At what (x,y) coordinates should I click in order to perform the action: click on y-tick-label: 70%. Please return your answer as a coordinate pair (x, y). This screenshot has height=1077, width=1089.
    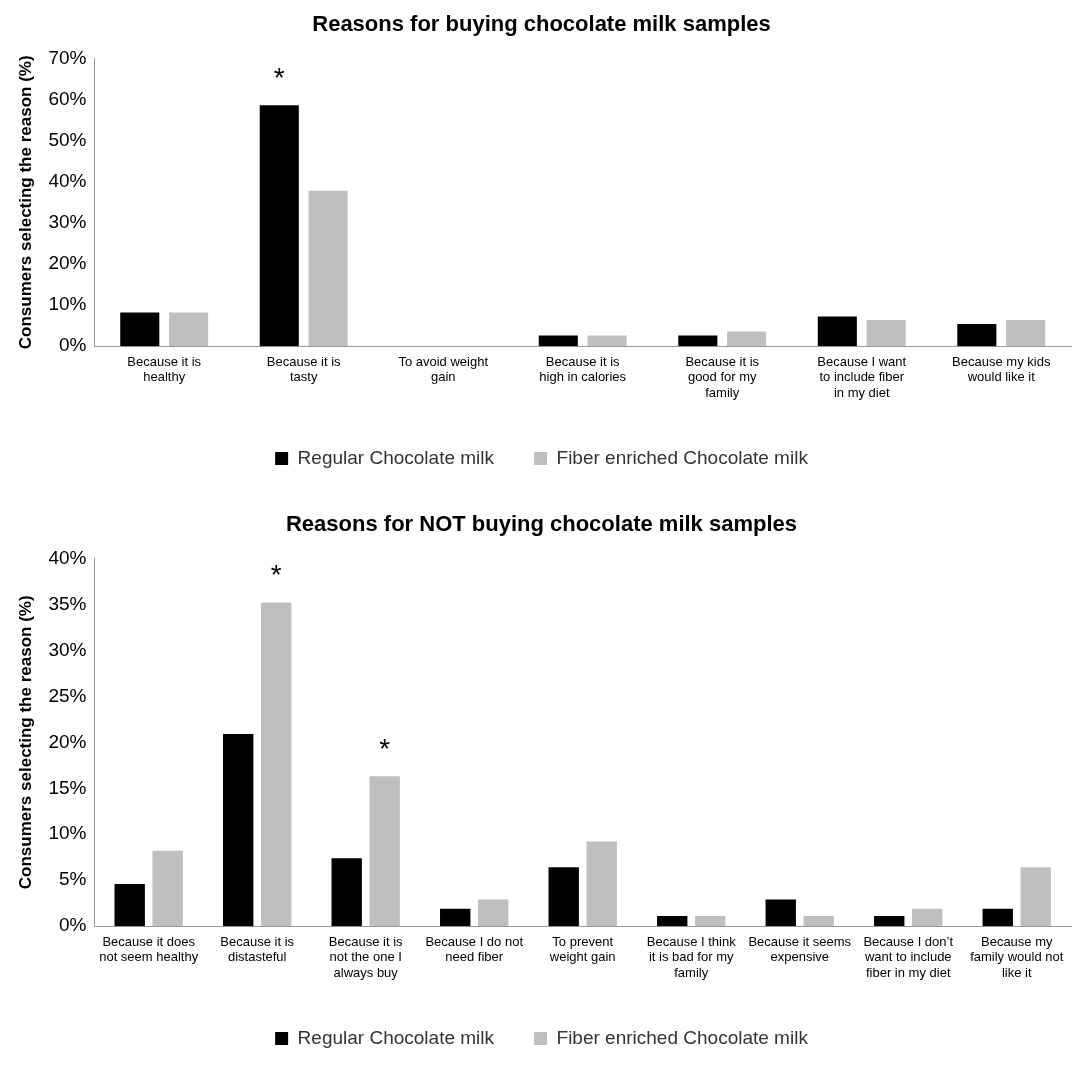
    Looking at the image, I should click on (67, 57).